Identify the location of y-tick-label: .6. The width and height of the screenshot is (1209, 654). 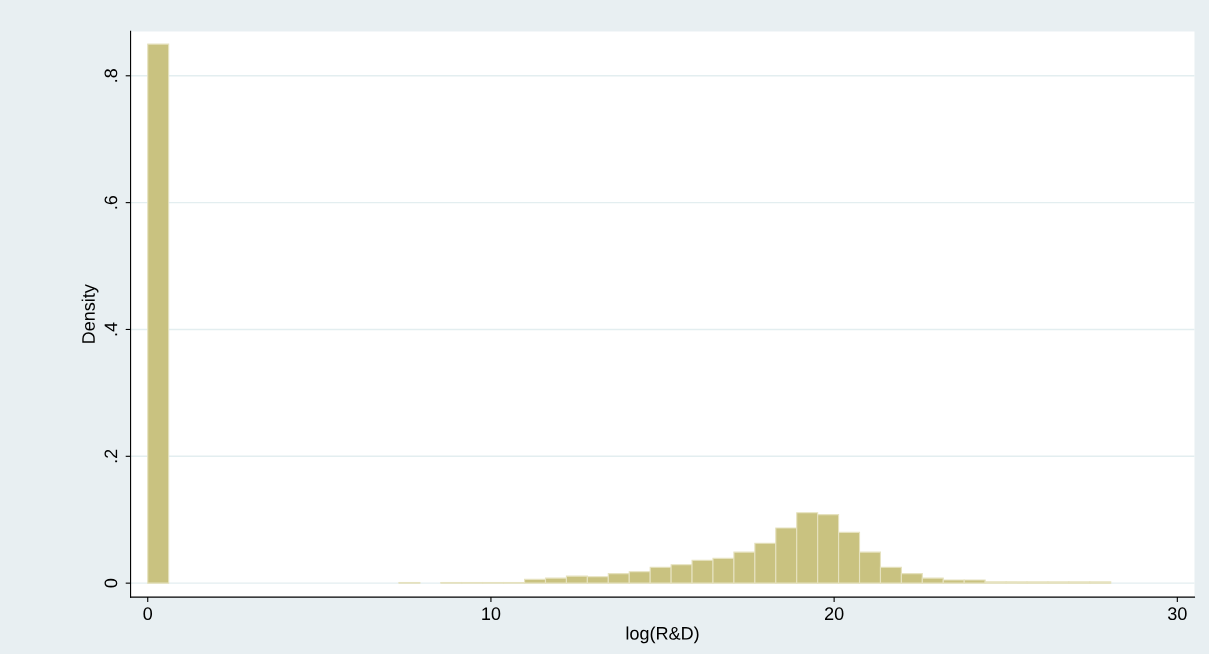
(111, 202).